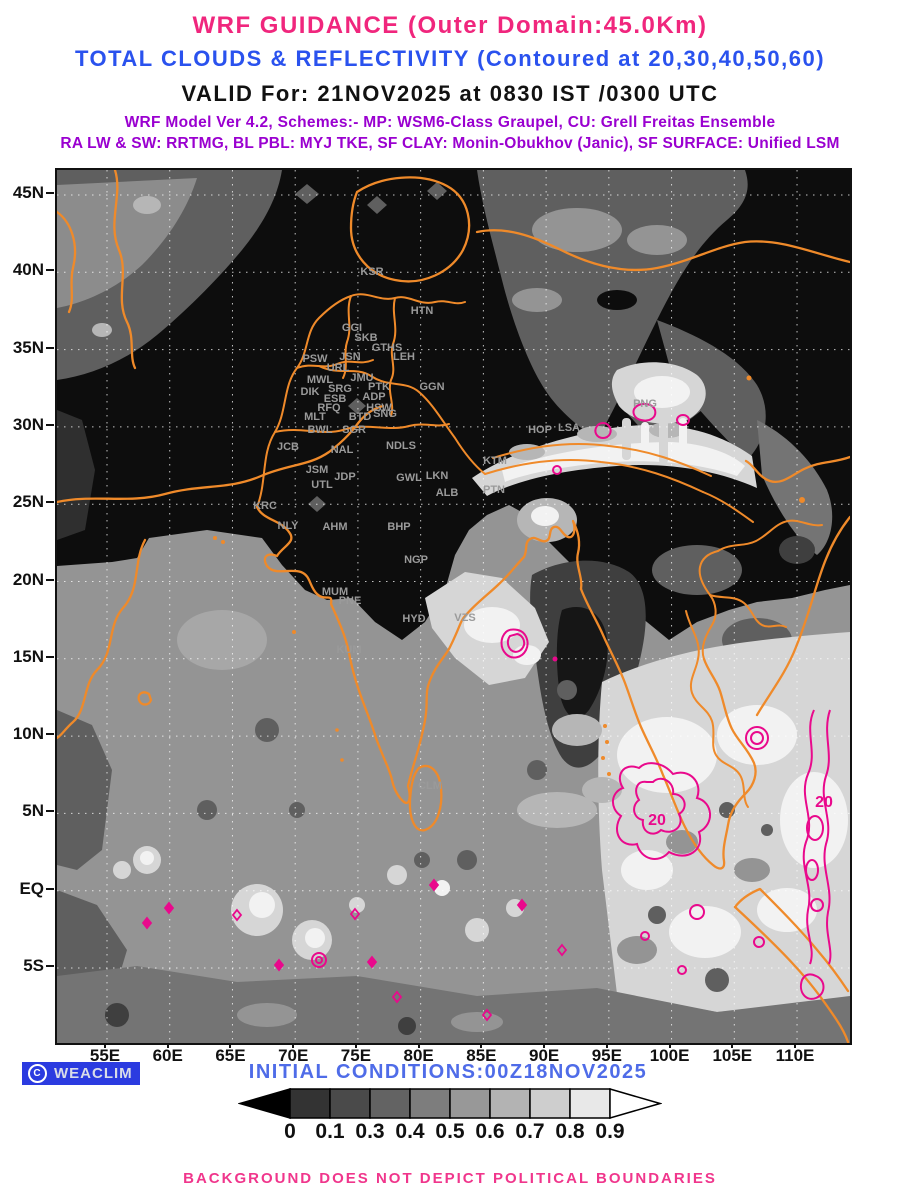  Describe the element at coordinates (319, 960) in the screenshot. I see `contour-ring` at that location.